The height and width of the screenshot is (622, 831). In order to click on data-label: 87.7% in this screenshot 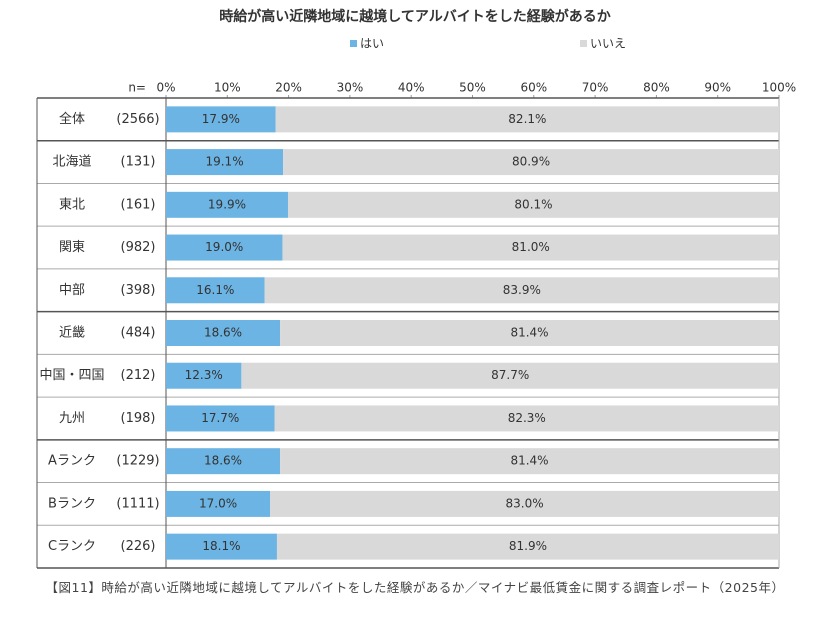, I will do `click(510, 375)`.